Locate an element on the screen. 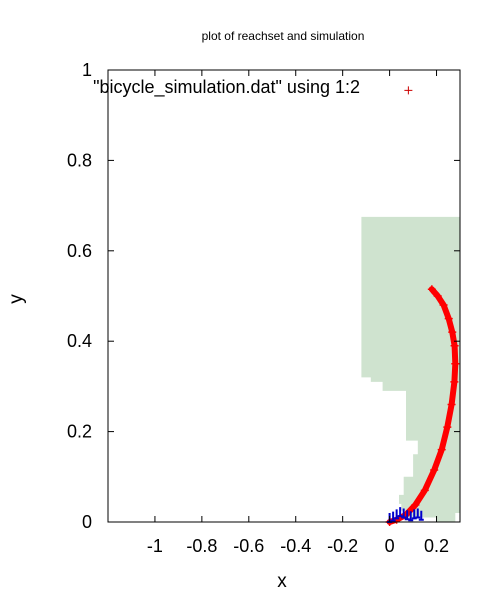 This screenshot has width=500, height=600. x-tick-label-6: 0.2 is located at coordinates (436, 546).